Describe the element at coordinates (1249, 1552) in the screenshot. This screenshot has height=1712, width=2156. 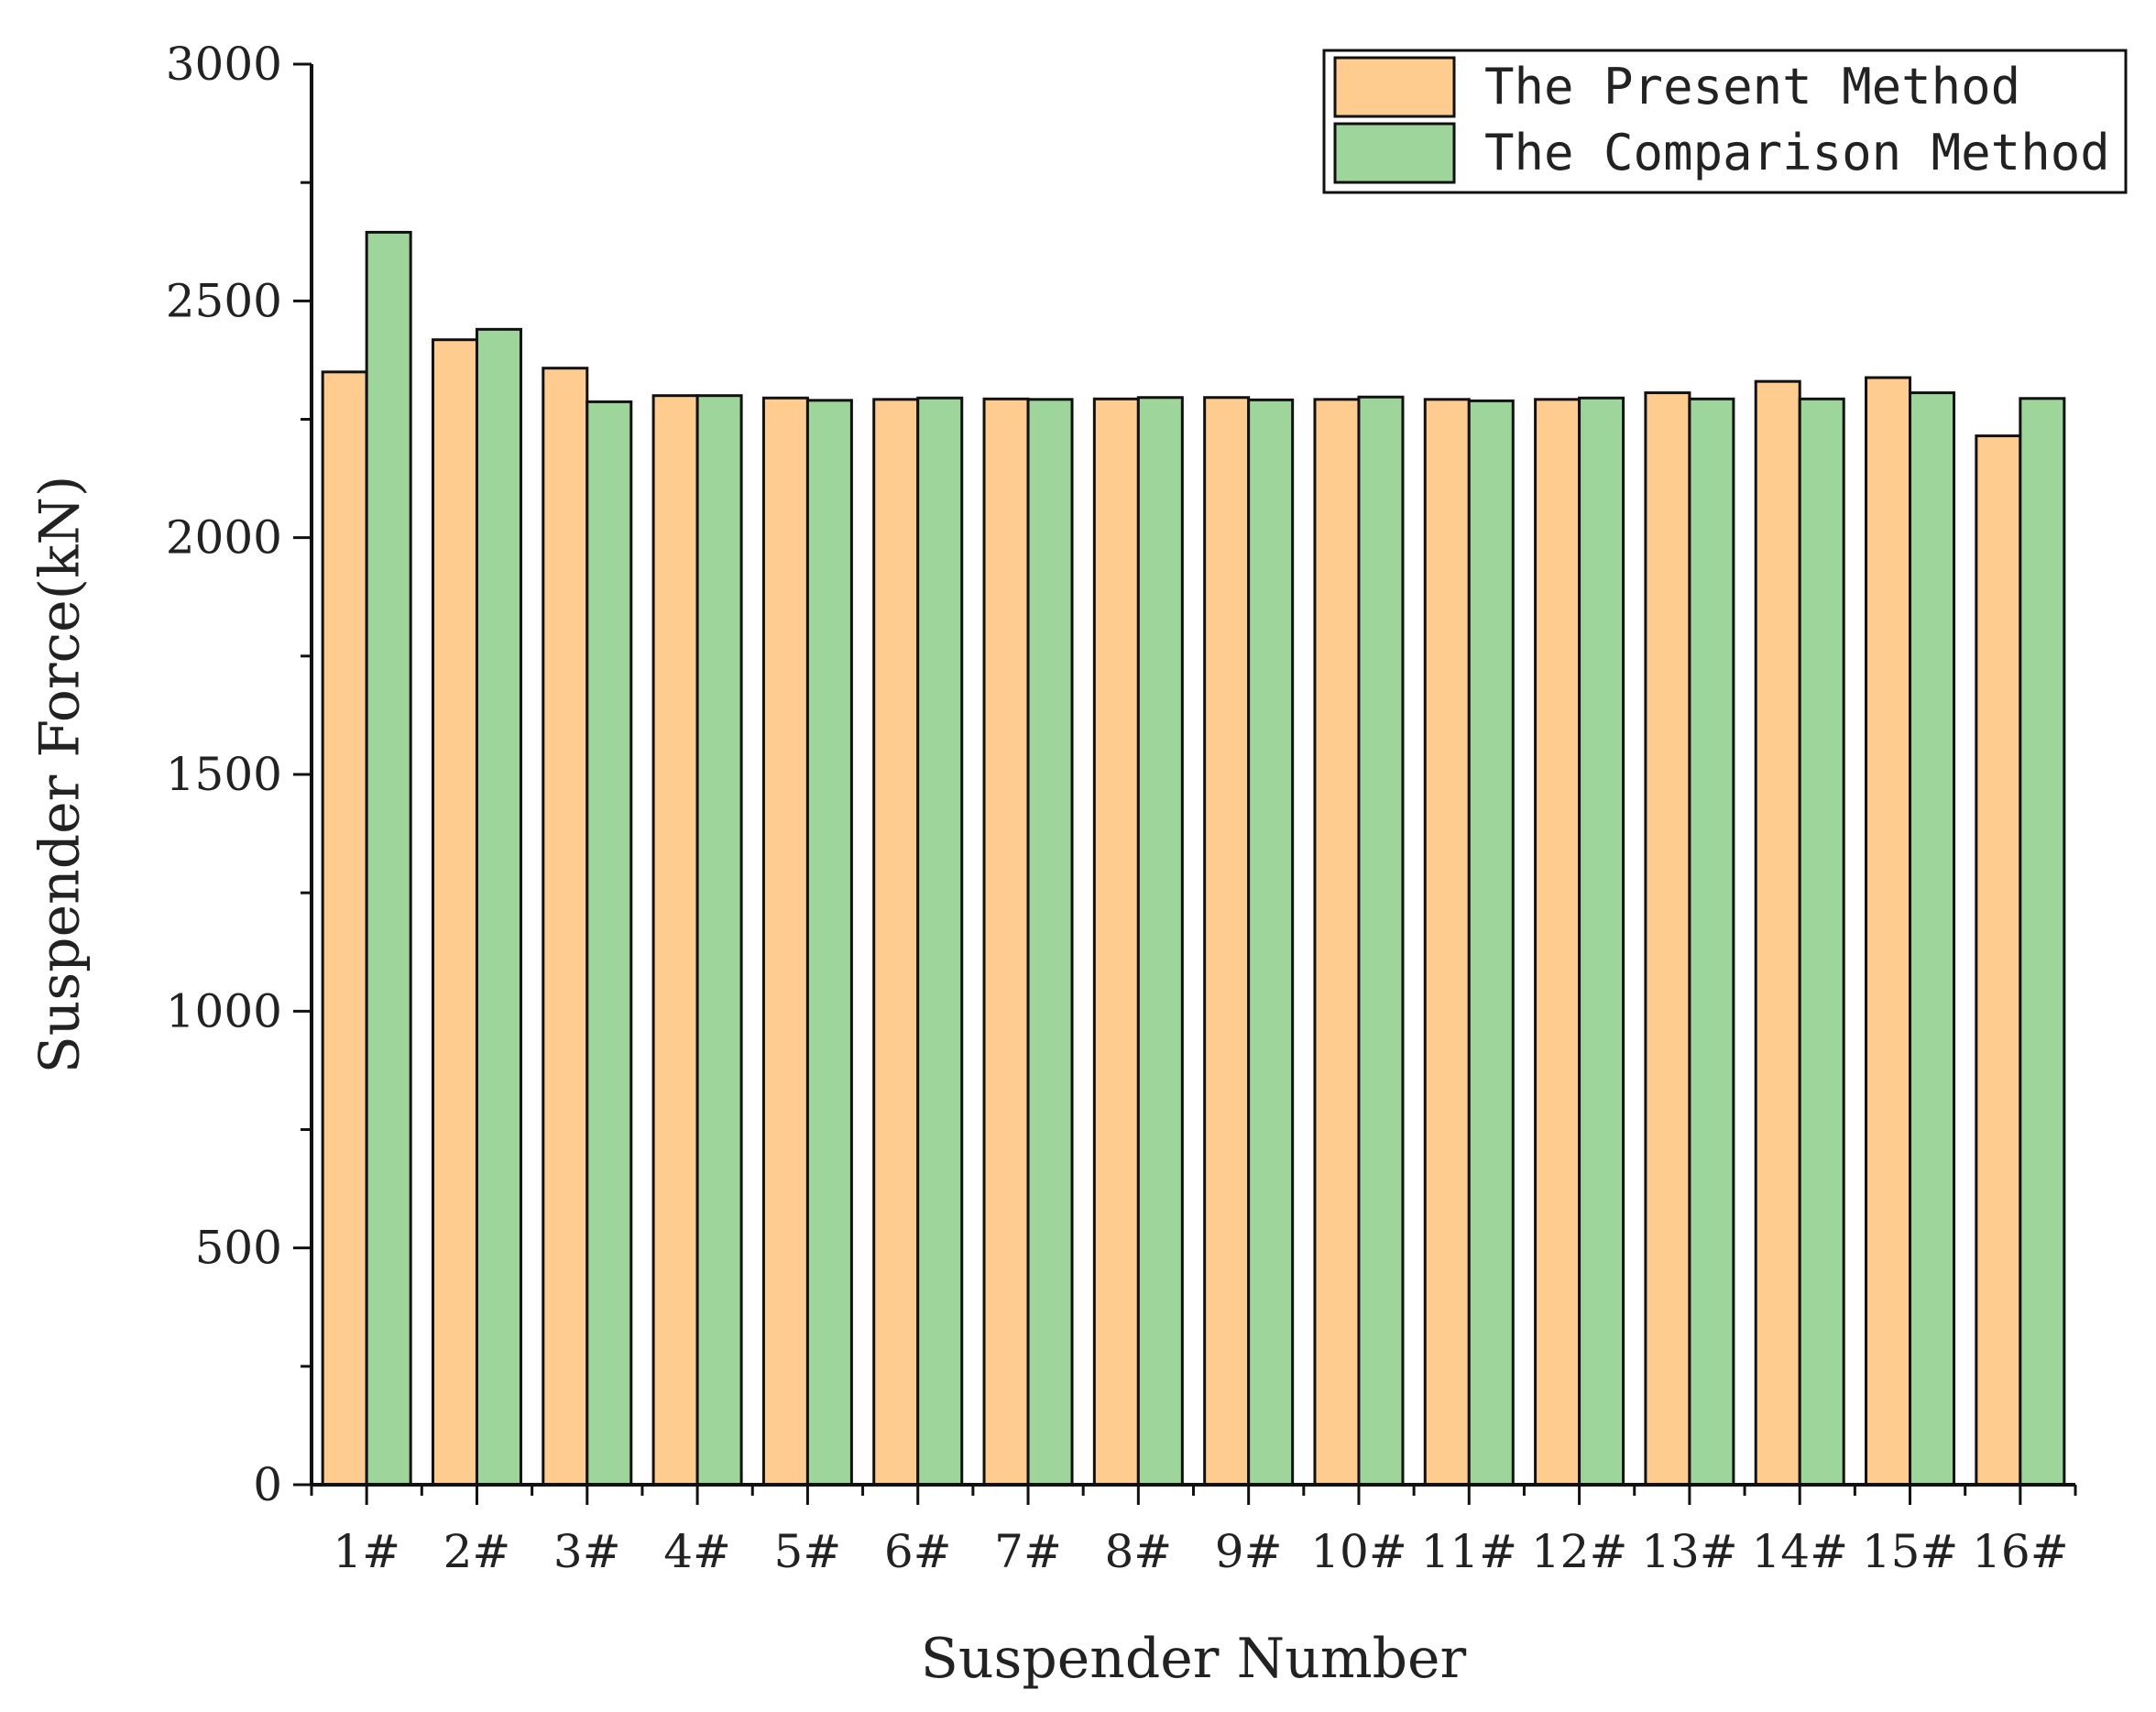
I see `x-tick-label: 9#` at that location.